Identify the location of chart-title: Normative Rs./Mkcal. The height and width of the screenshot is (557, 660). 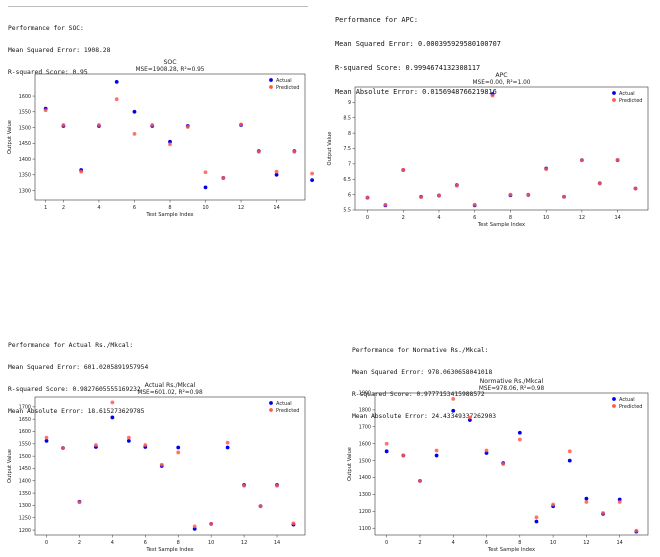
(512, 381).